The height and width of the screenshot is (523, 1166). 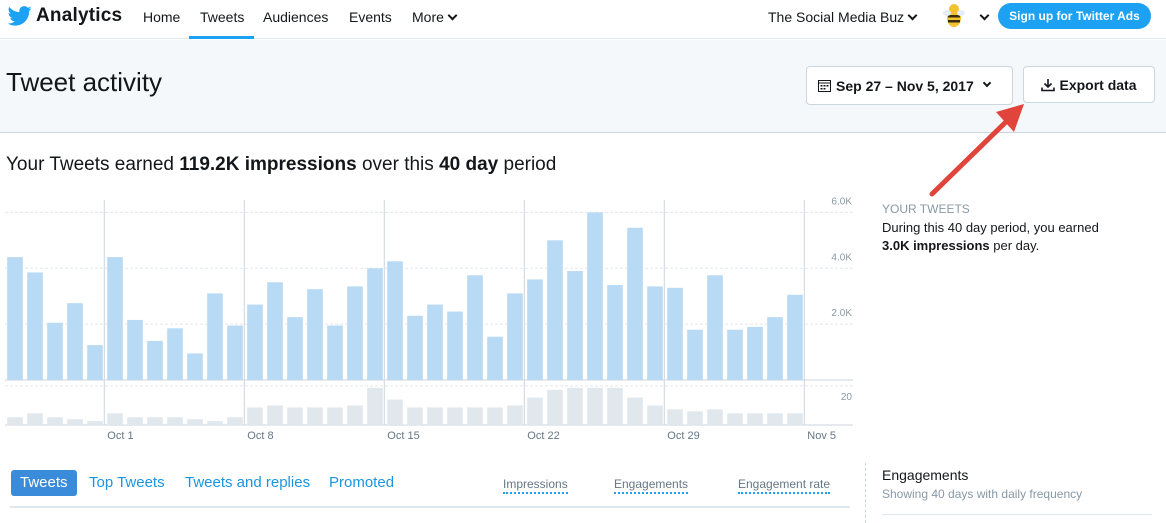 I want to click on tab-tweets-and-replies: Tweets and replies, so click(x=248, y=482).